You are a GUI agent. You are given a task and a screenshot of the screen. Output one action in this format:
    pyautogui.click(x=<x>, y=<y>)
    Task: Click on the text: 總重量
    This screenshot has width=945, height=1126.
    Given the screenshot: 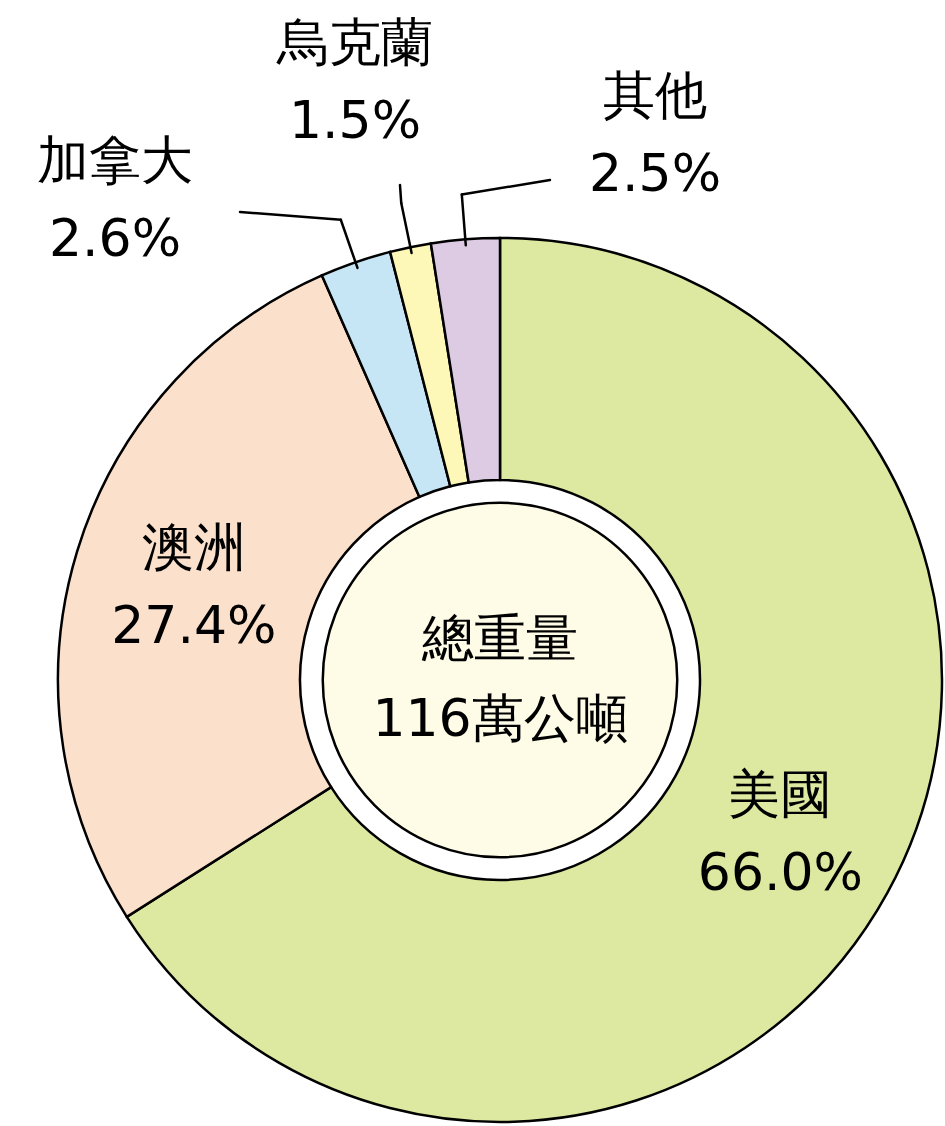 What is the action you would take?
    pyautogui.click(x=499, y=638)
    